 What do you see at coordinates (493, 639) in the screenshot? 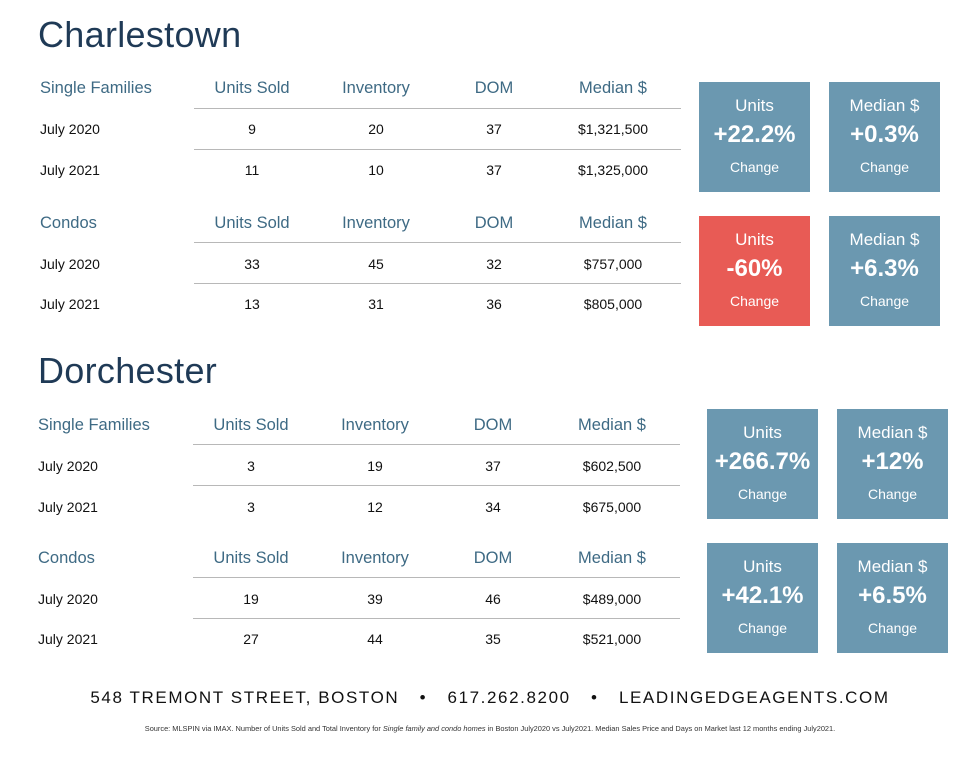
I see `table-cell: 35` at bounding box center [493, 639].